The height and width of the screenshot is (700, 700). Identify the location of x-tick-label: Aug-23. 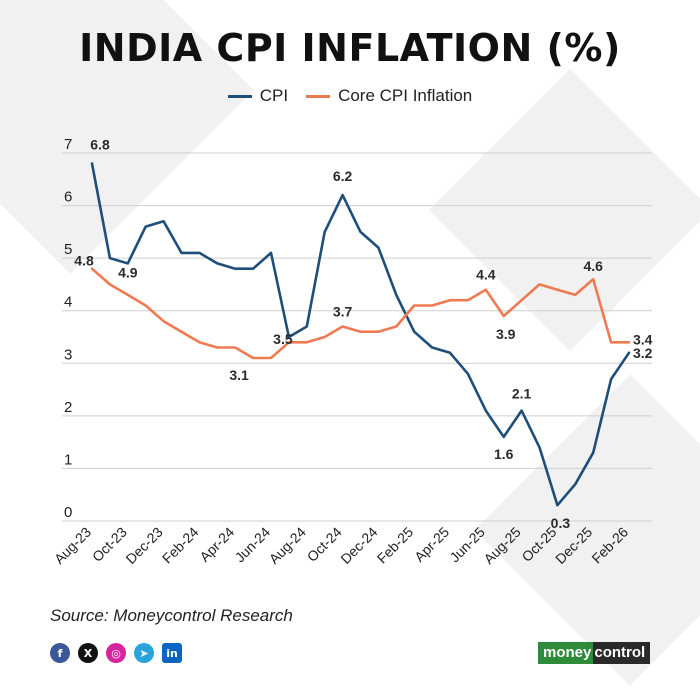
(72, 545).